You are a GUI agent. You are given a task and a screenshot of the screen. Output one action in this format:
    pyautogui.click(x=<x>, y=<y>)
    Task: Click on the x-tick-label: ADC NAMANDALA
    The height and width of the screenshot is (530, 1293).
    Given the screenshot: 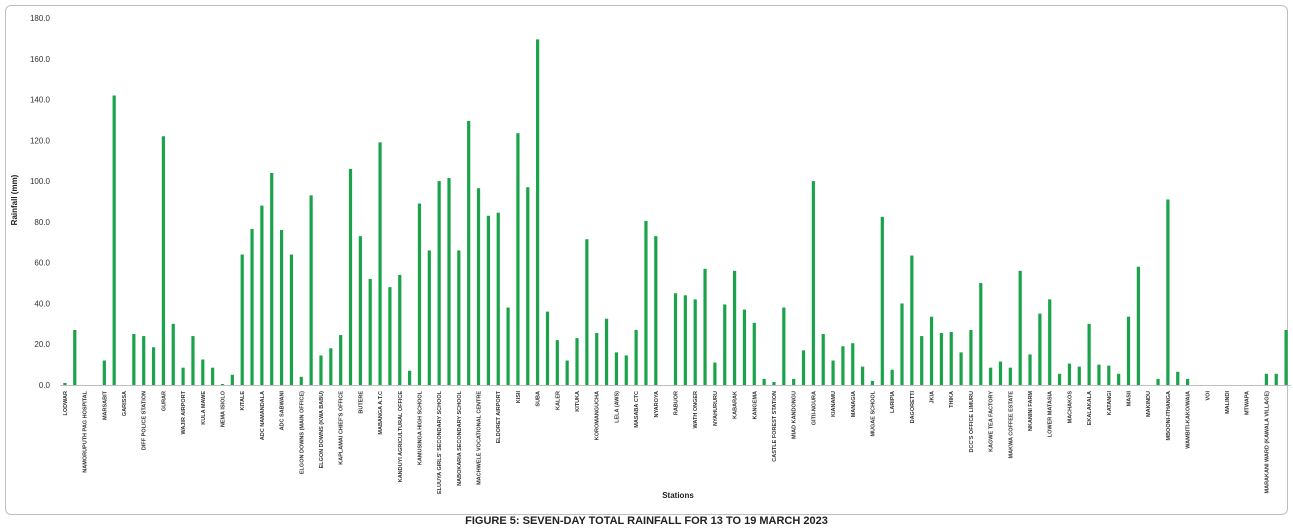 What is the action you would take?
    pyautogui.click(x=263, y=415)
    